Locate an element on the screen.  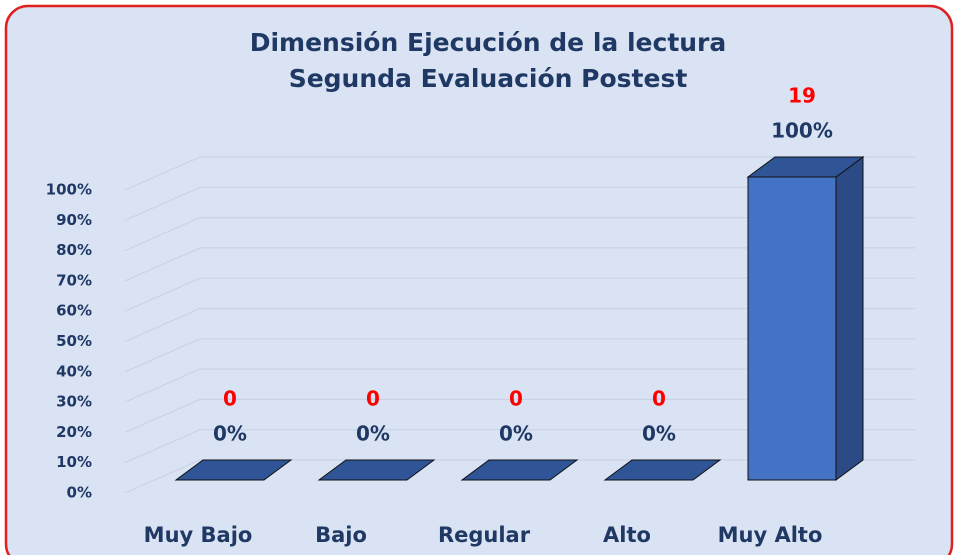
y-tick-label: 40% is located at coordinates (74, 371).